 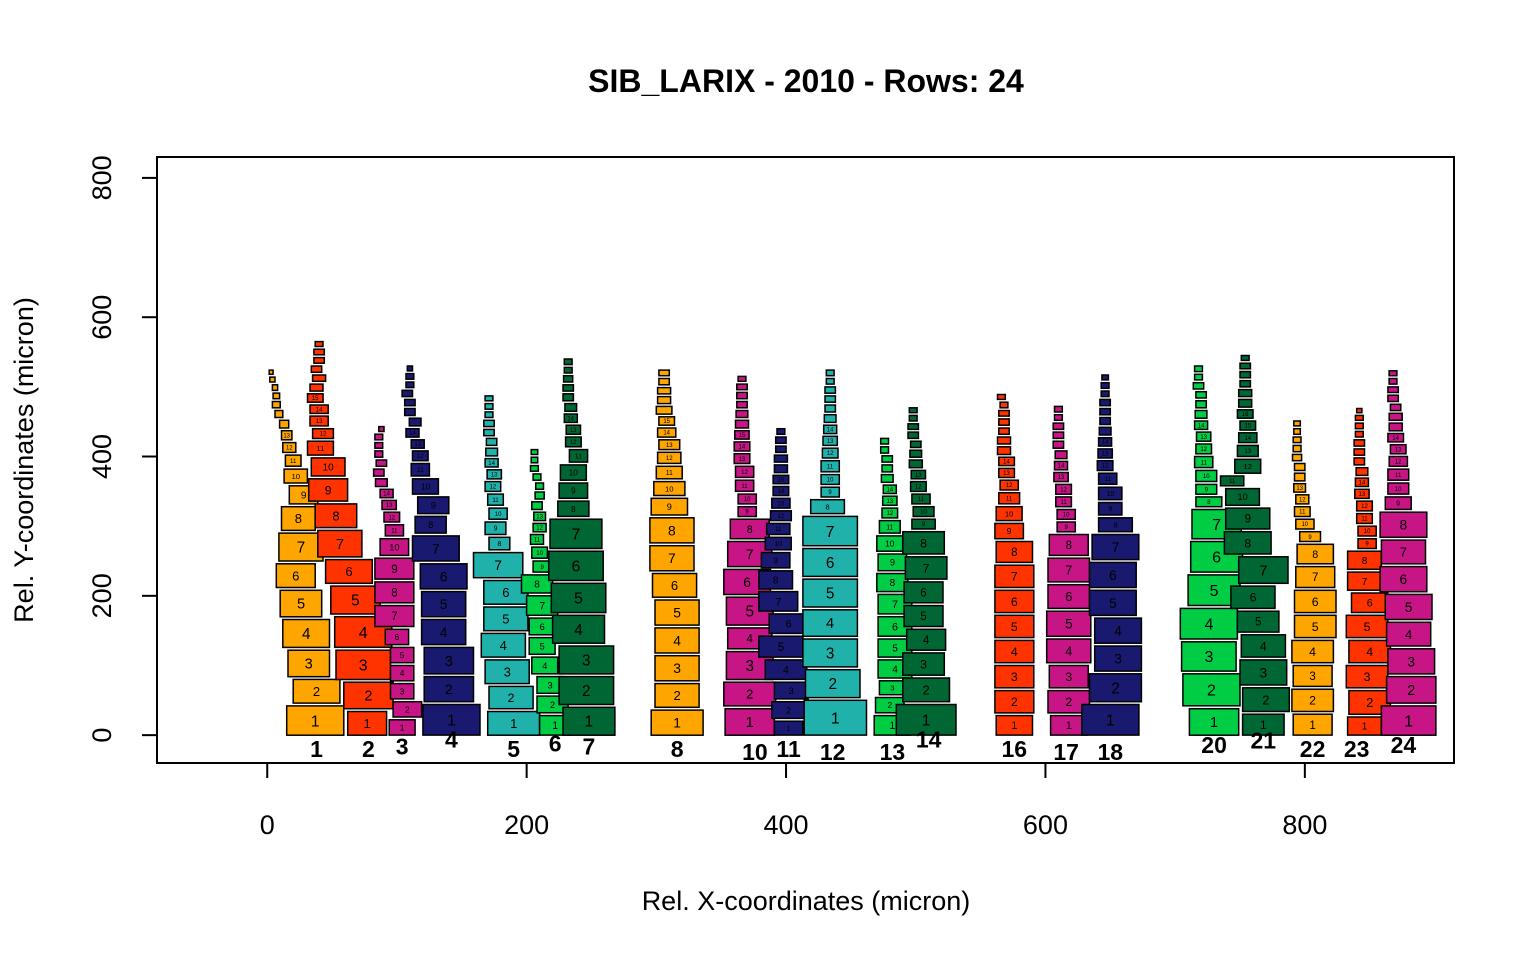 What do you see at coordinates (1066, 752) in the screenshot?
I see `row-label-17: 17` at bounding box center [1066, 752].